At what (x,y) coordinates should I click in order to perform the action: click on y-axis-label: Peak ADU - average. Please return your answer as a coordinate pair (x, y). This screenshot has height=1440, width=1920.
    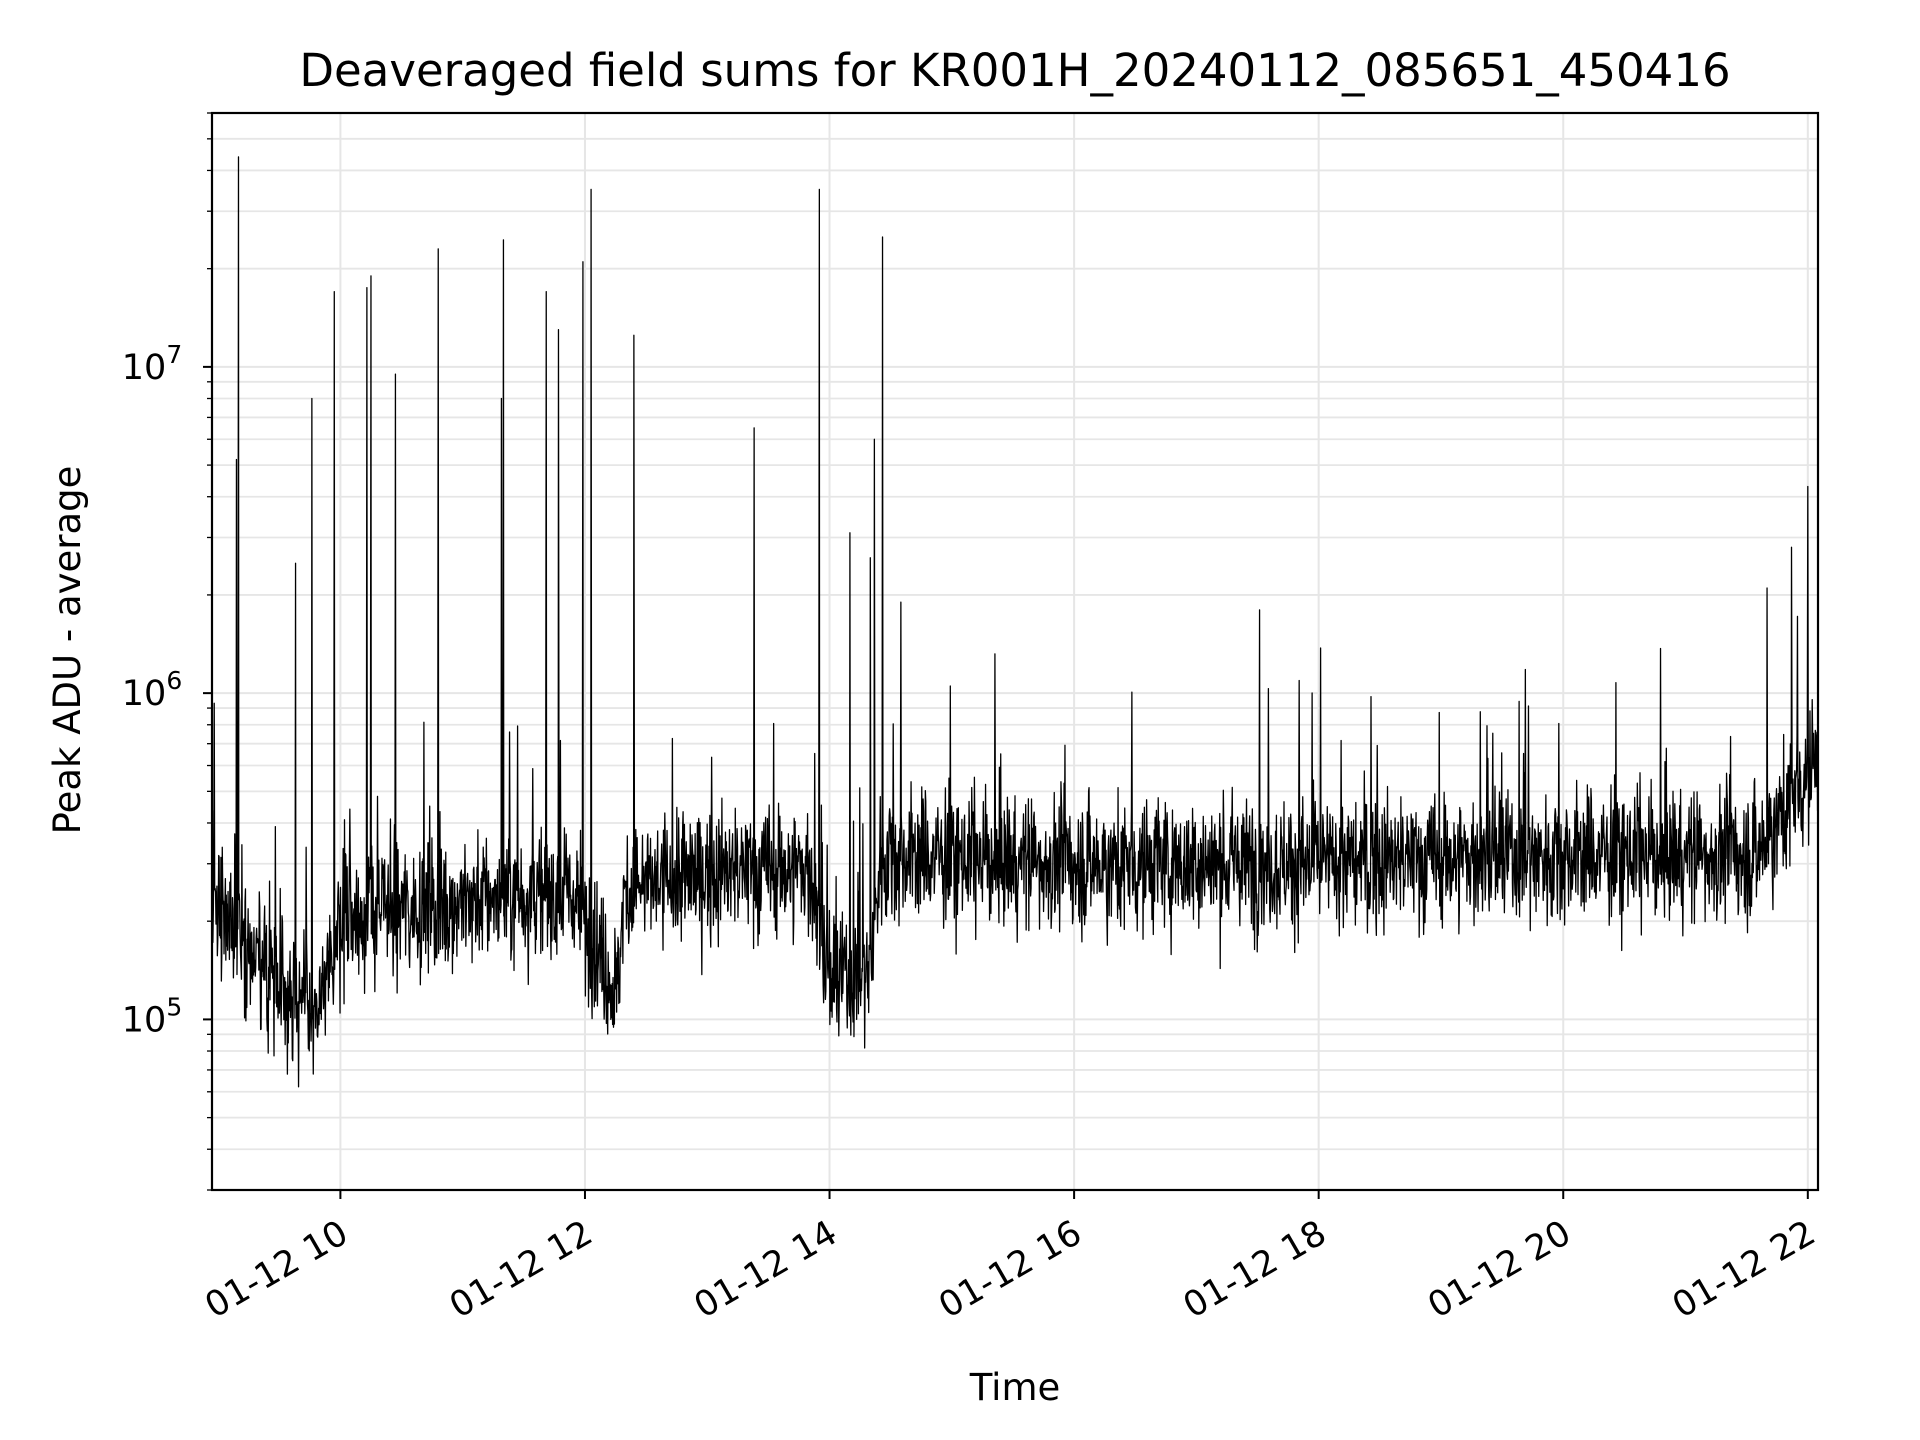
    Looking at the image, I should click on (67, 650).